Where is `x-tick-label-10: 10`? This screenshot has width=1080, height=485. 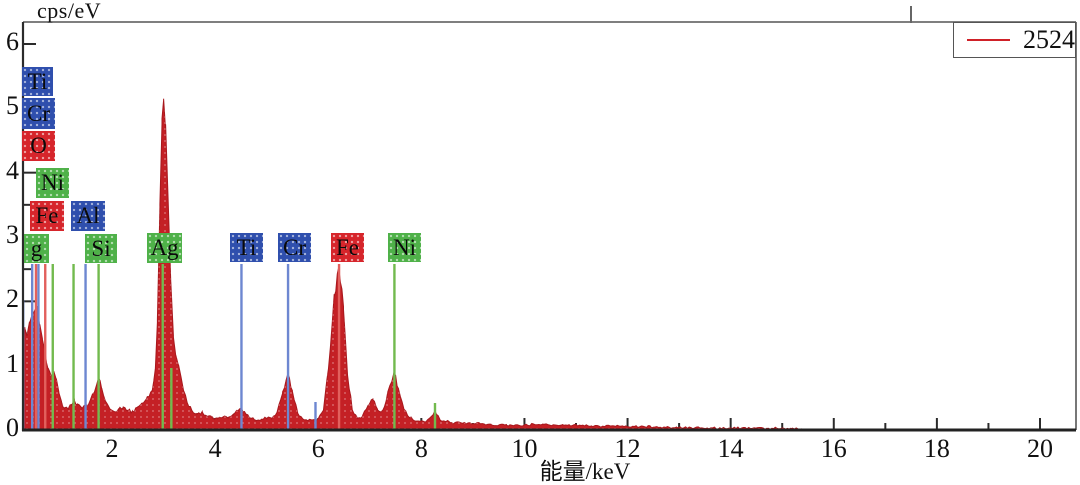
x-tick-label-10: 10 is located at coordinates (524, 448).